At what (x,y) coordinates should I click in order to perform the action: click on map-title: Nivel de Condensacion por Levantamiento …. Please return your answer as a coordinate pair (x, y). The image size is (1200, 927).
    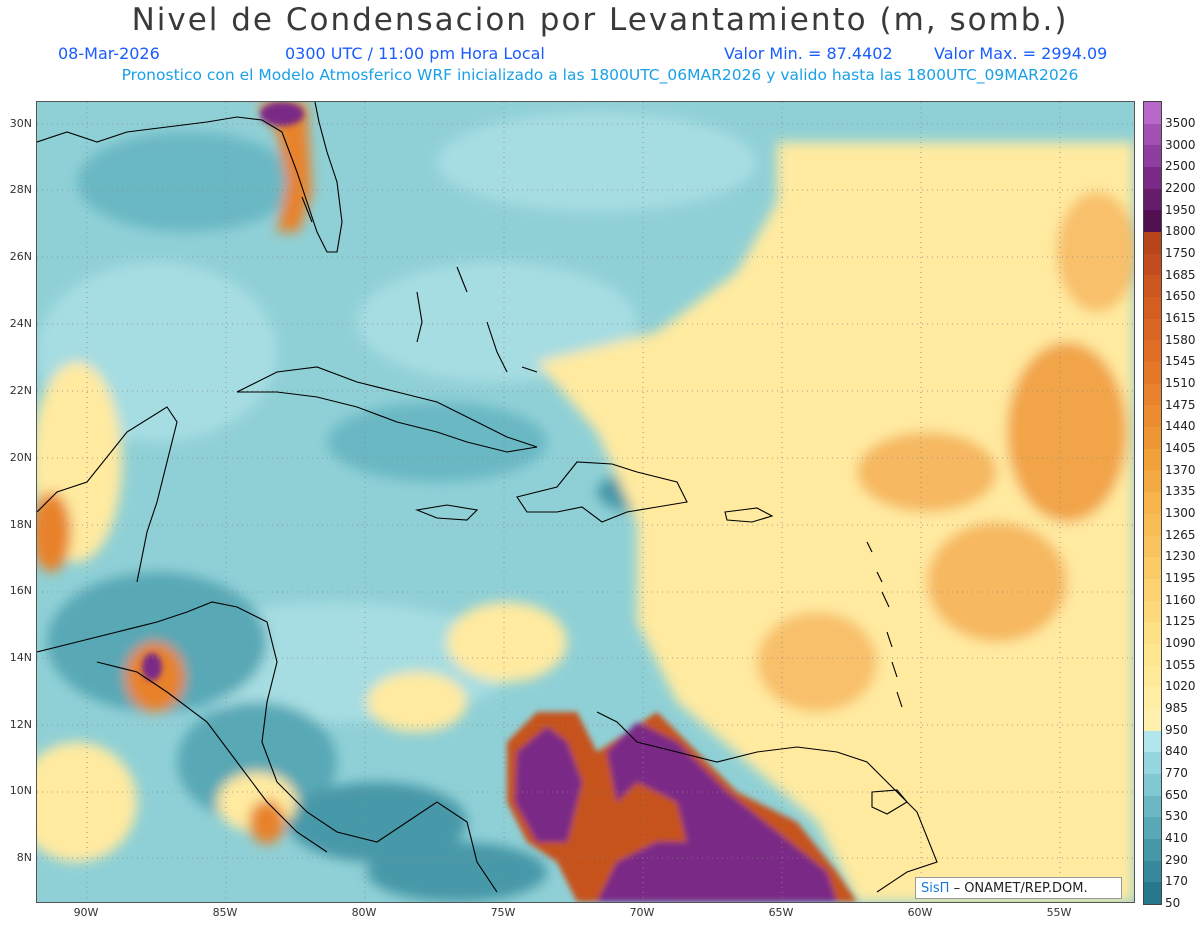
    Looking at the image, I should click on (600, 20).